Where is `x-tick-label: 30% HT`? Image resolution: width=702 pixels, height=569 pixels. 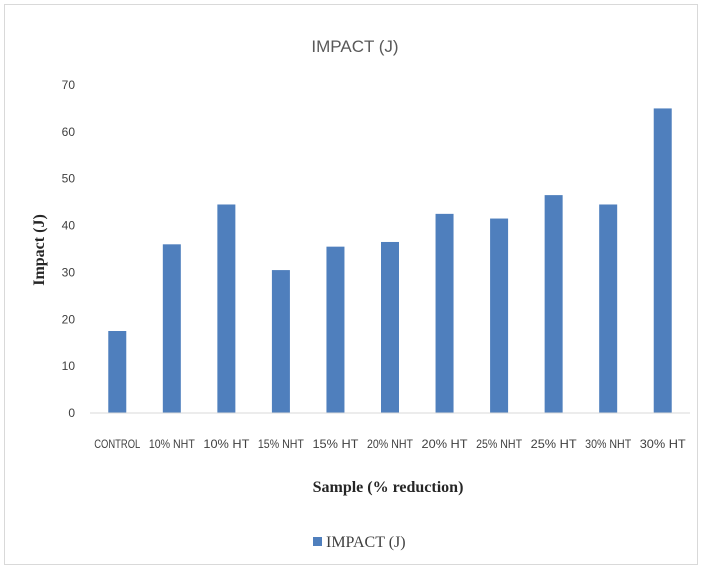
x-tick-label: 30% HT is located at coordinates (663, 444).